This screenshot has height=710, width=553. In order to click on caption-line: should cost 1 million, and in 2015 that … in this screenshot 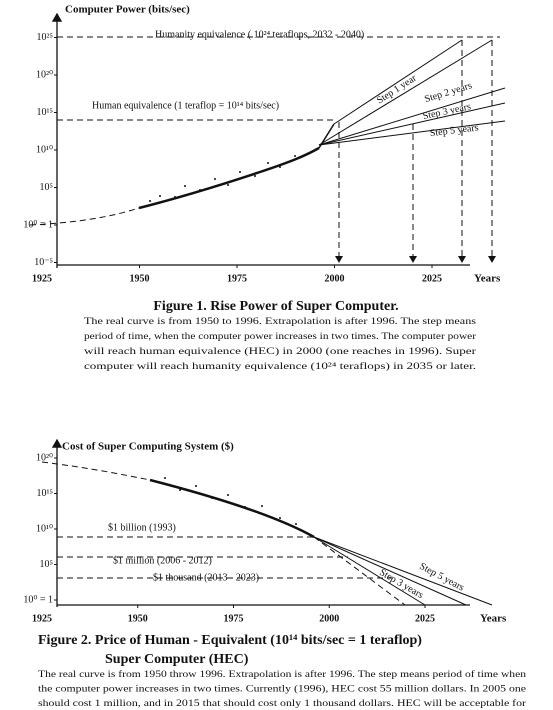, I will do `click(282, 703)`.